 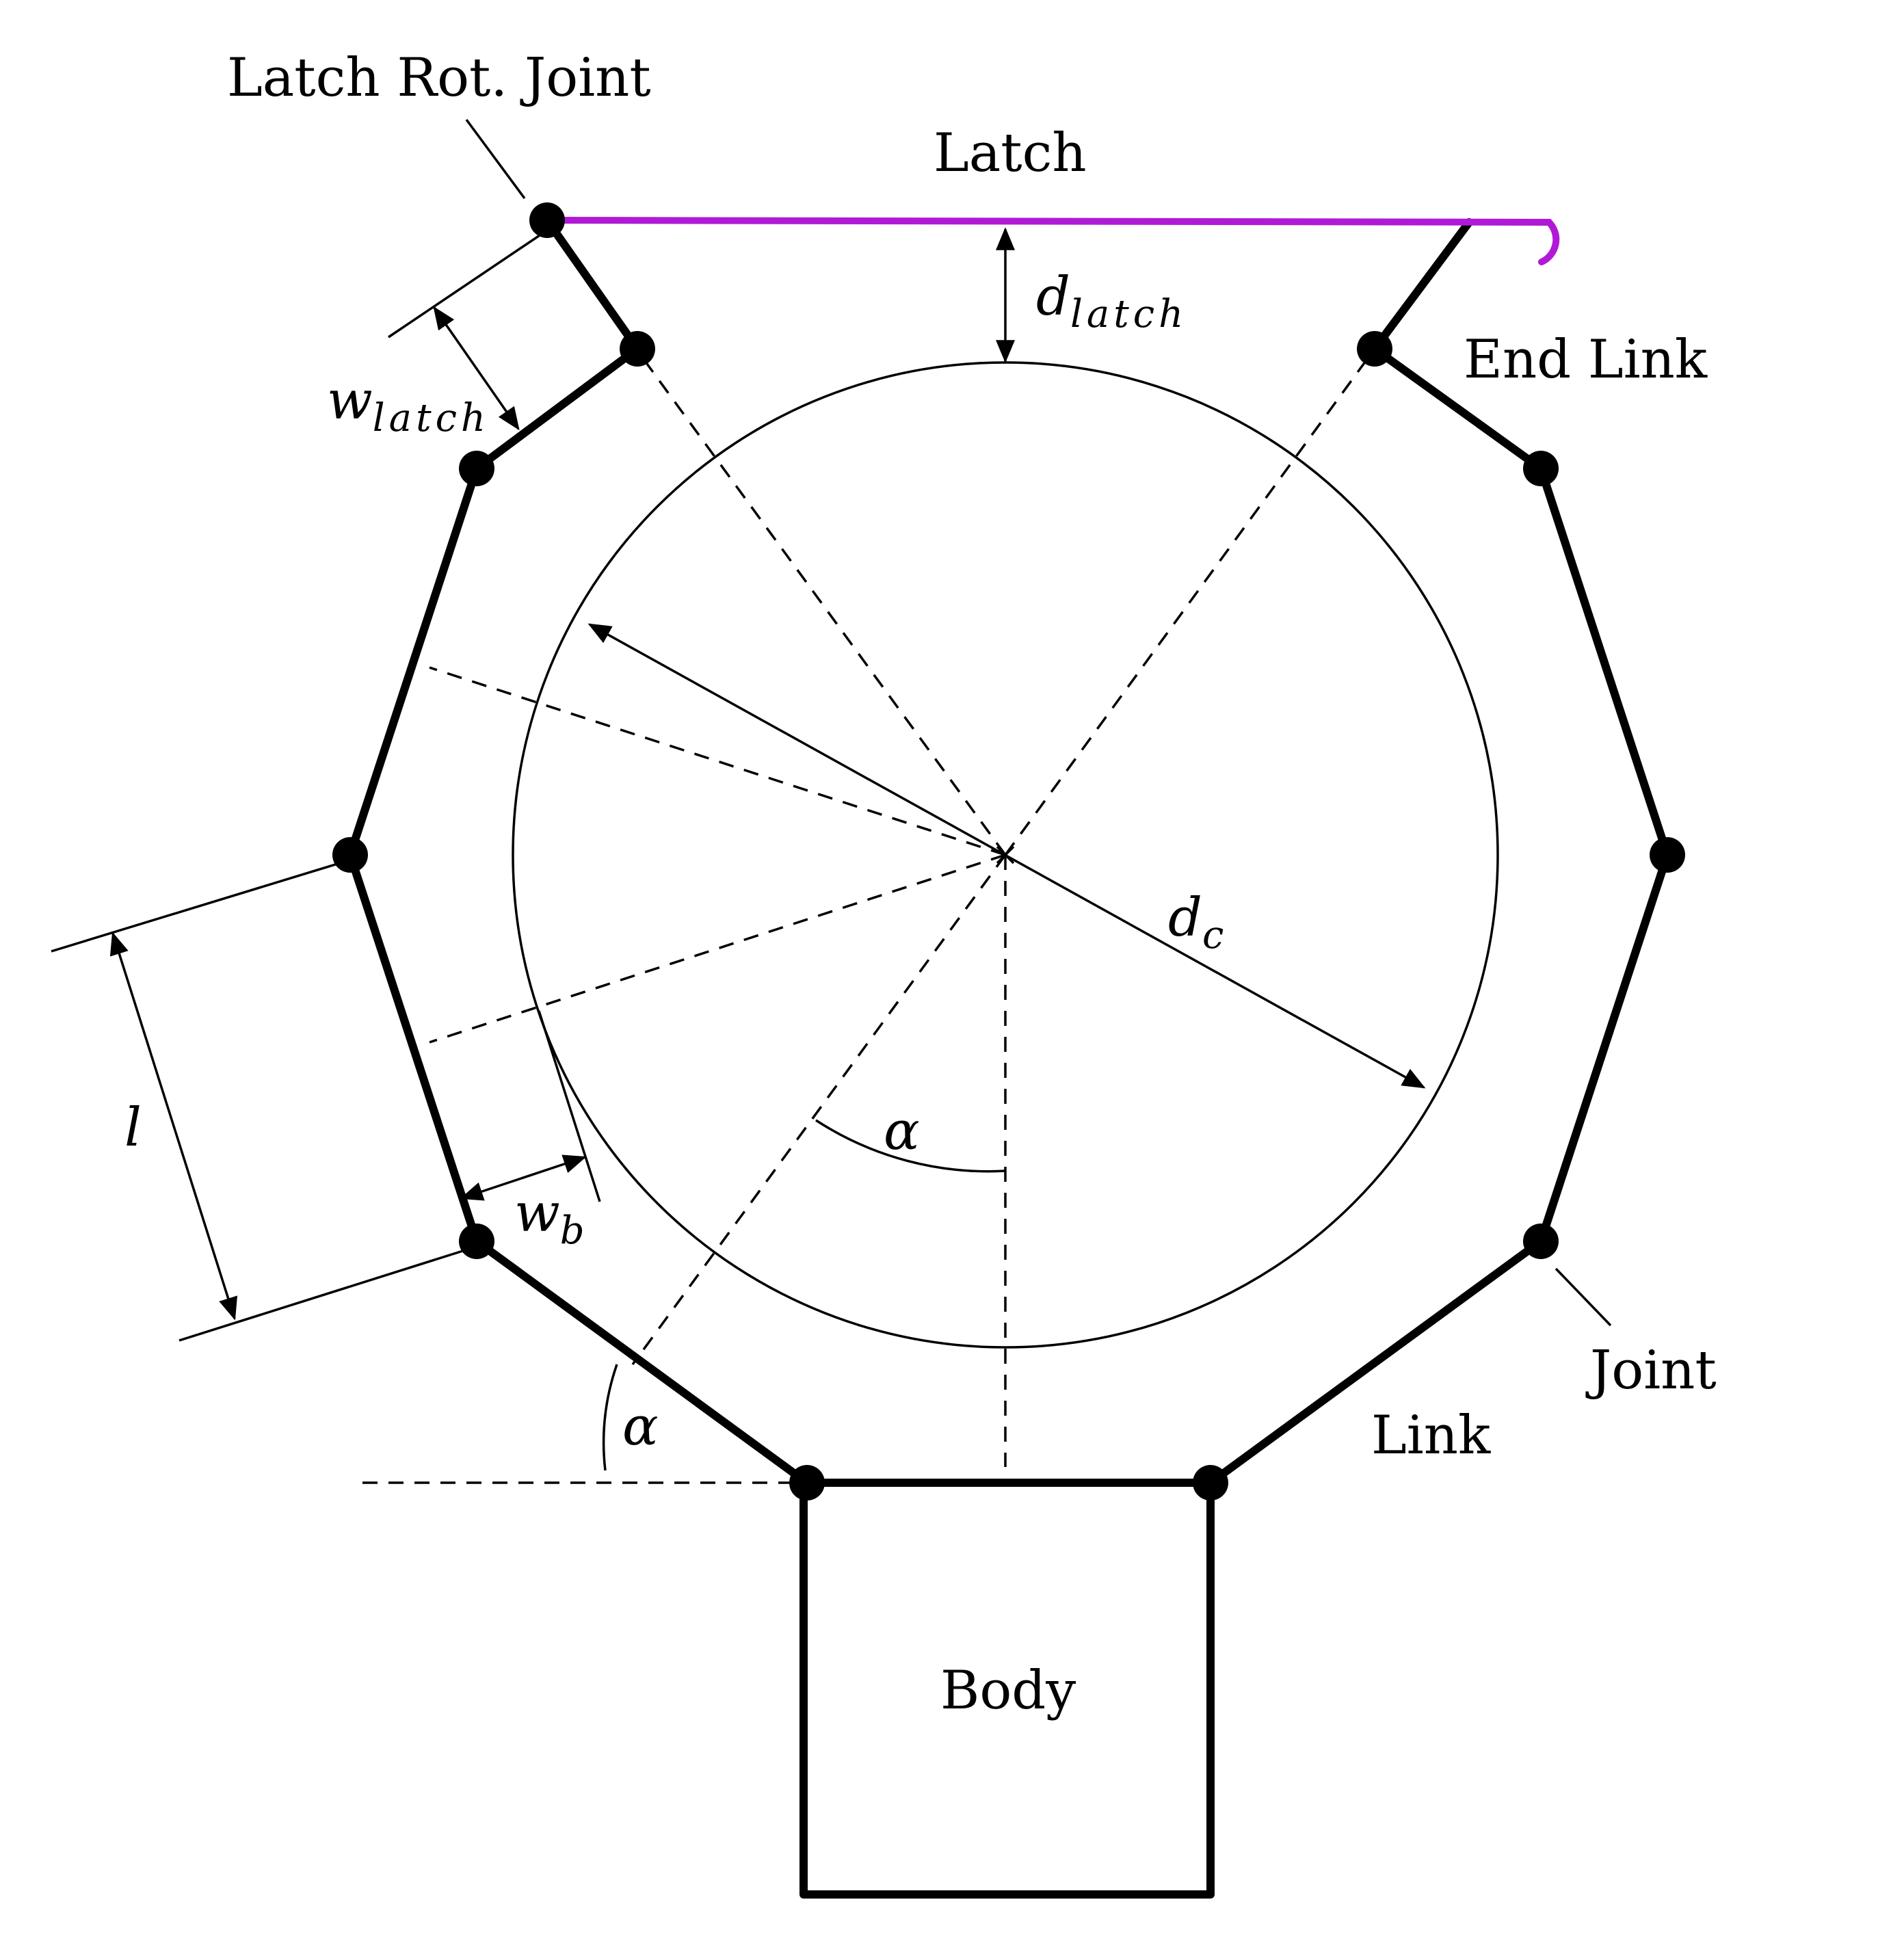 What do you see at coordinates (572, 1230) in the screenshot?
I see `w-b-sub: b` at bounding box center [572, 1230].